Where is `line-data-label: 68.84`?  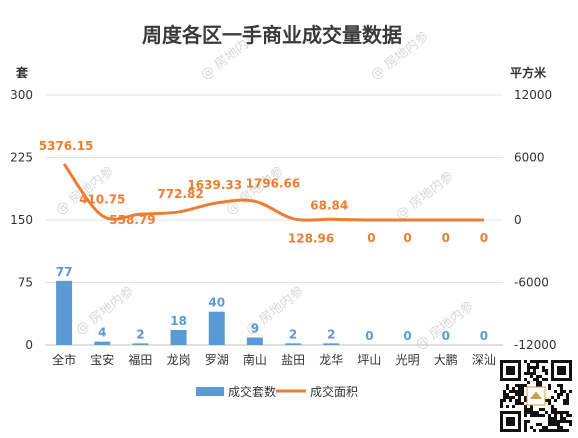 line-data-label: 68.84 is located at coordinates (329, 205).